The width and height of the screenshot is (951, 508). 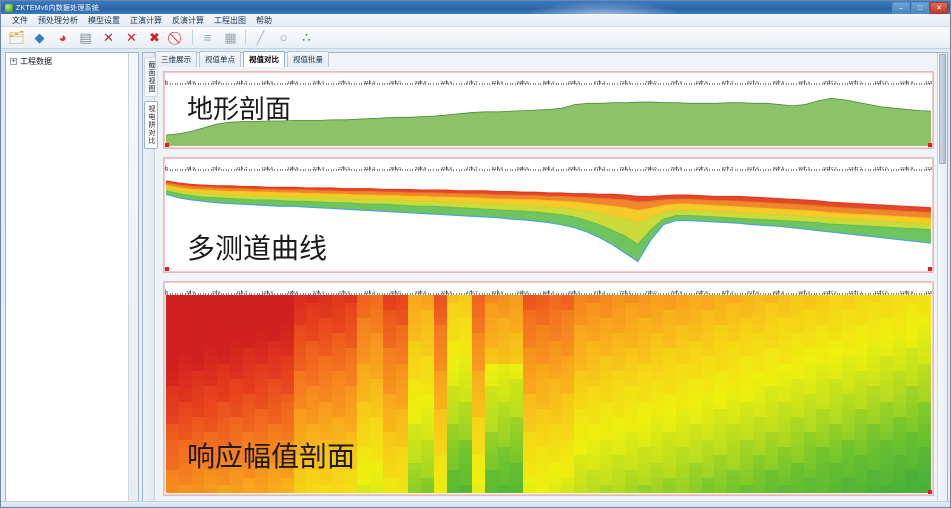 I want to click on terrain-area-series, so click(x=548, y=121).